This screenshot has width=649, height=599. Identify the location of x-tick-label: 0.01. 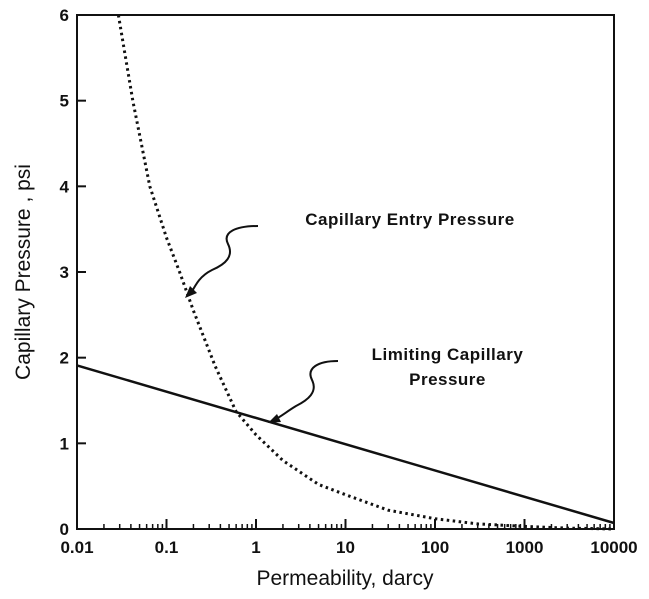
(76, 547).